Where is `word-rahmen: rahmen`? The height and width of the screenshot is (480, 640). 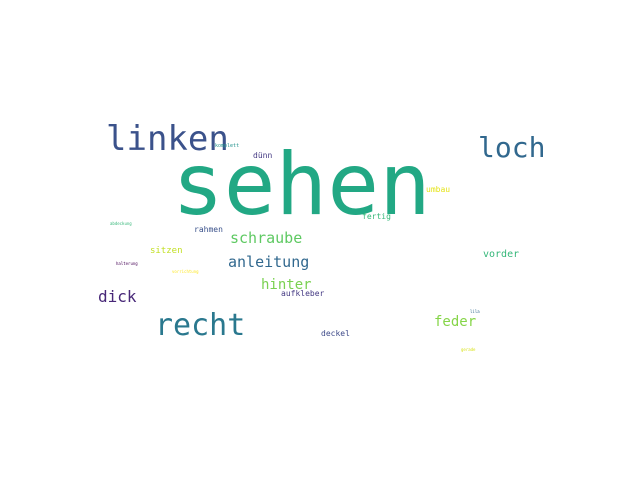 word-rahmen: rahmen is located at coordinates (208, 229).